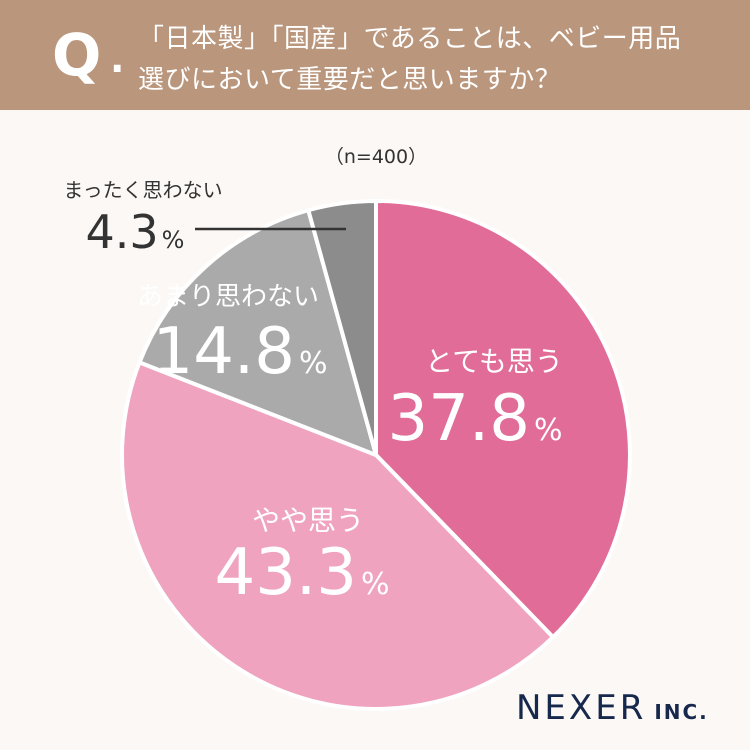 The image size is (750, 750). I want to click on logo-brand: NEXER, so click(581, 708).